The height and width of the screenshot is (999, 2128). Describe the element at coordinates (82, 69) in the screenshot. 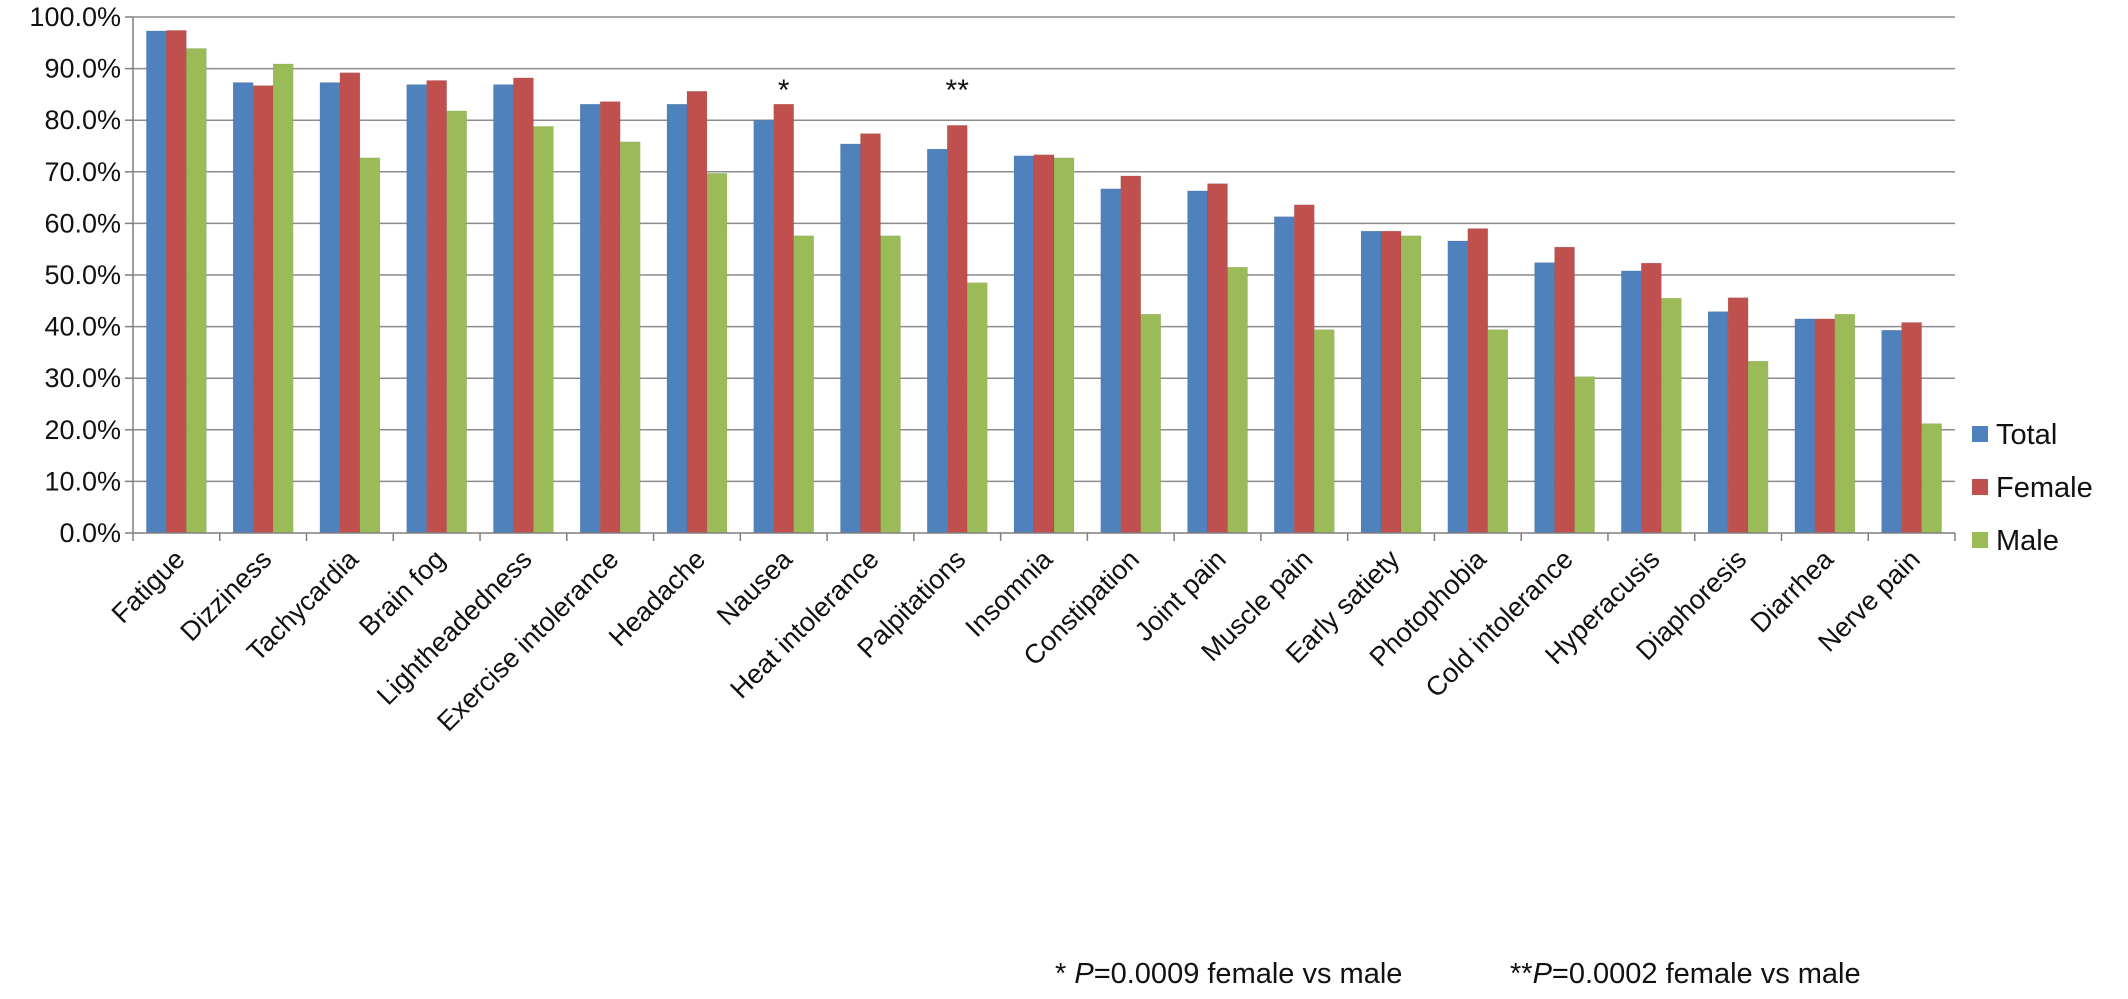

I see `y-tick-label: 90.0%` at that location.